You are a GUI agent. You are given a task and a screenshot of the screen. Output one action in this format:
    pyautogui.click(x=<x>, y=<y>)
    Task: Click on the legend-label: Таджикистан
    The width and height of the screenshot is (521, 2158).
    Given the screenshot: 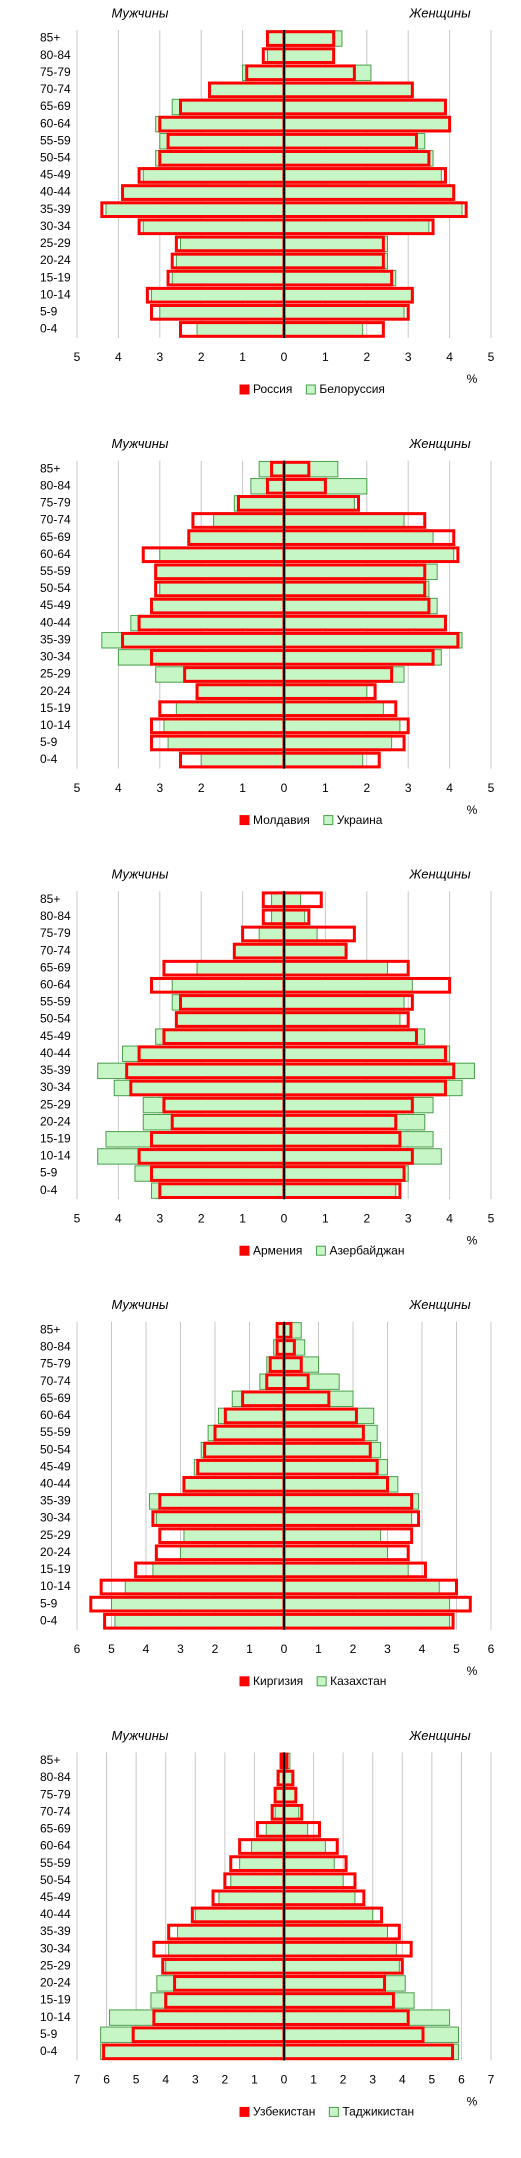 What is the action you would take?
    pyautogui.click(x=378, y=2112)
    